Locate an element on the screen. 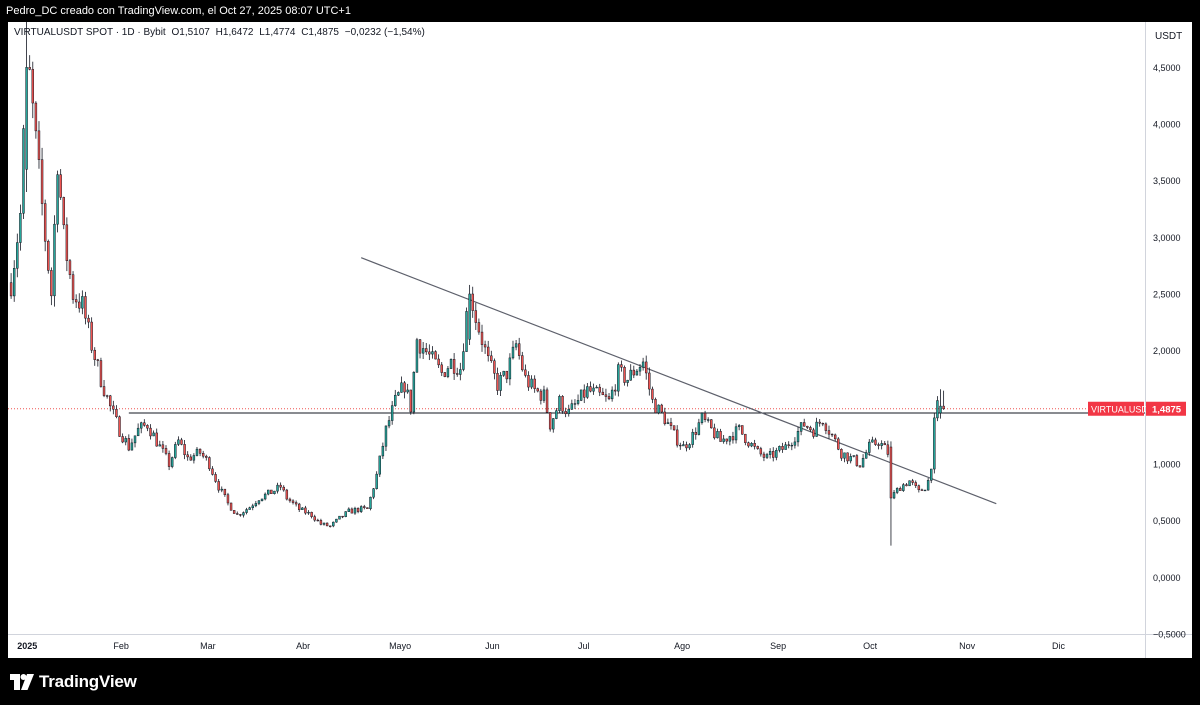  x-tick-label: Feb is located at coordinates (121, 646).